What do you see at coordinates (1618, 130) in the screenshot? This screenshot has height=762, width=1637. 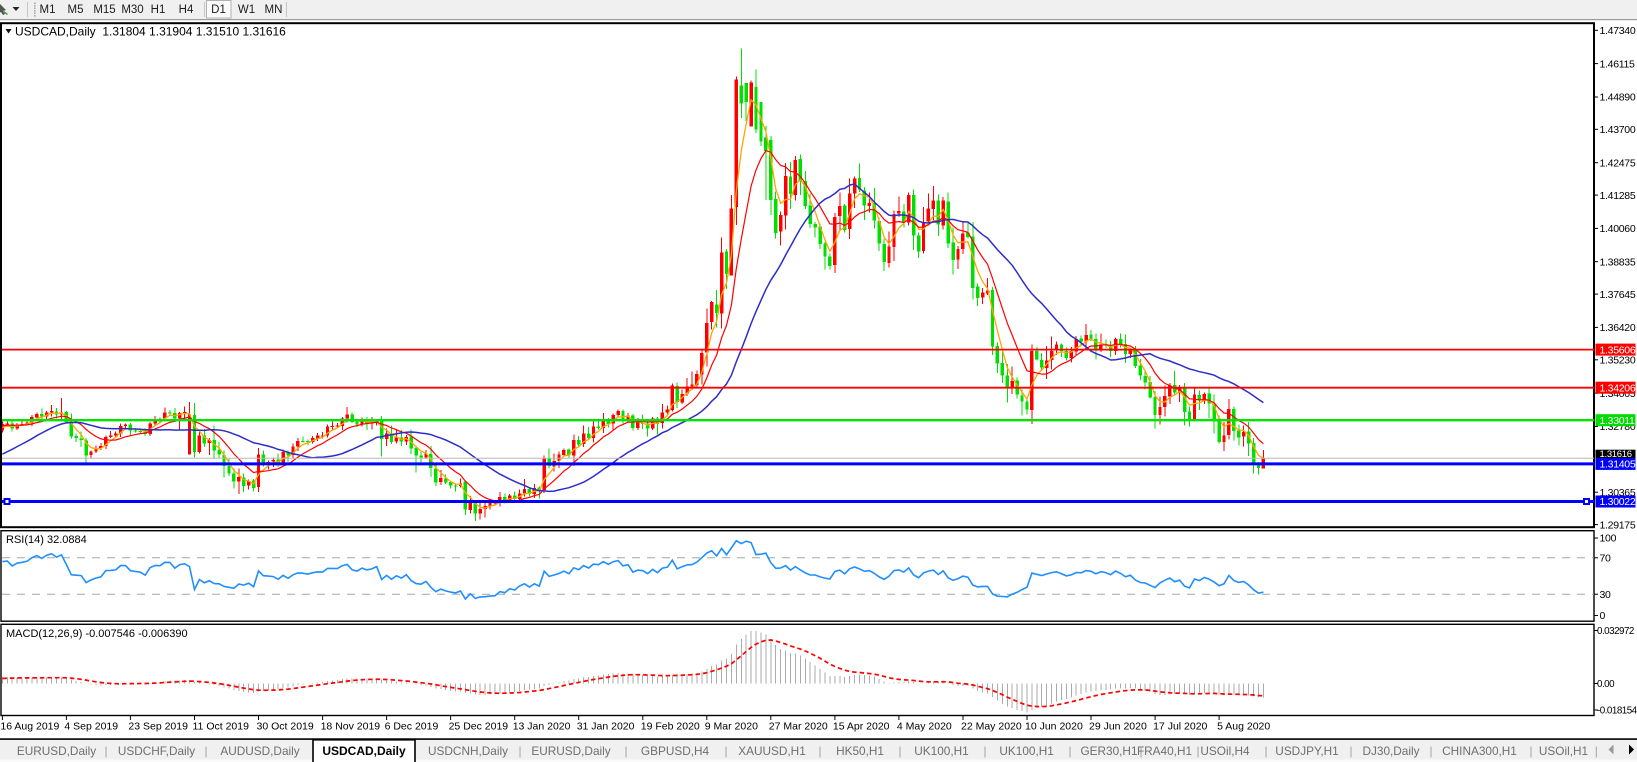 I see `svg-text: 1.43700` at bounding box center [1618, 130].